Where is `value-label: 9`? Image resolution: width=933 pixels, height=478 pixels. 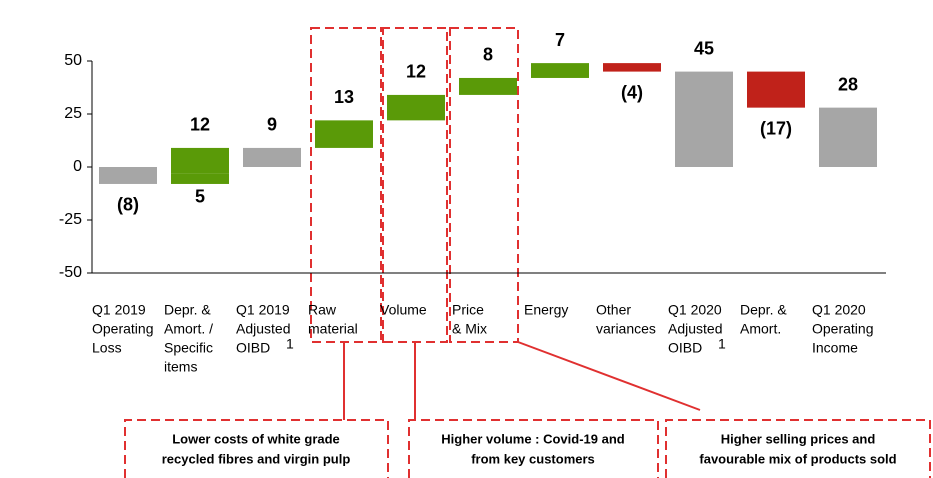 value-label: 9 is located at coordinates (272, 125).